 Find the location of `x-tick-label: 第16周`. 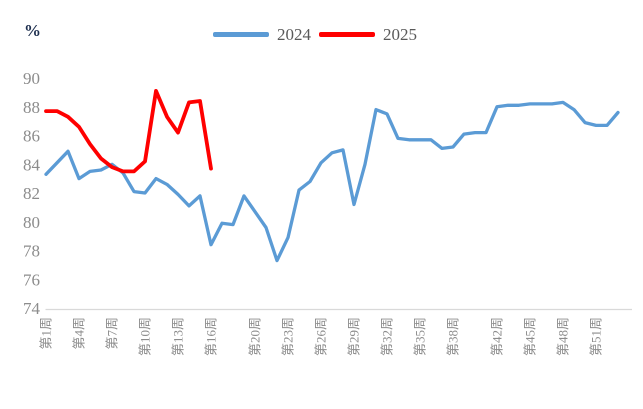

x-tick-label: 第16周 is located at coordinates (211, 336).